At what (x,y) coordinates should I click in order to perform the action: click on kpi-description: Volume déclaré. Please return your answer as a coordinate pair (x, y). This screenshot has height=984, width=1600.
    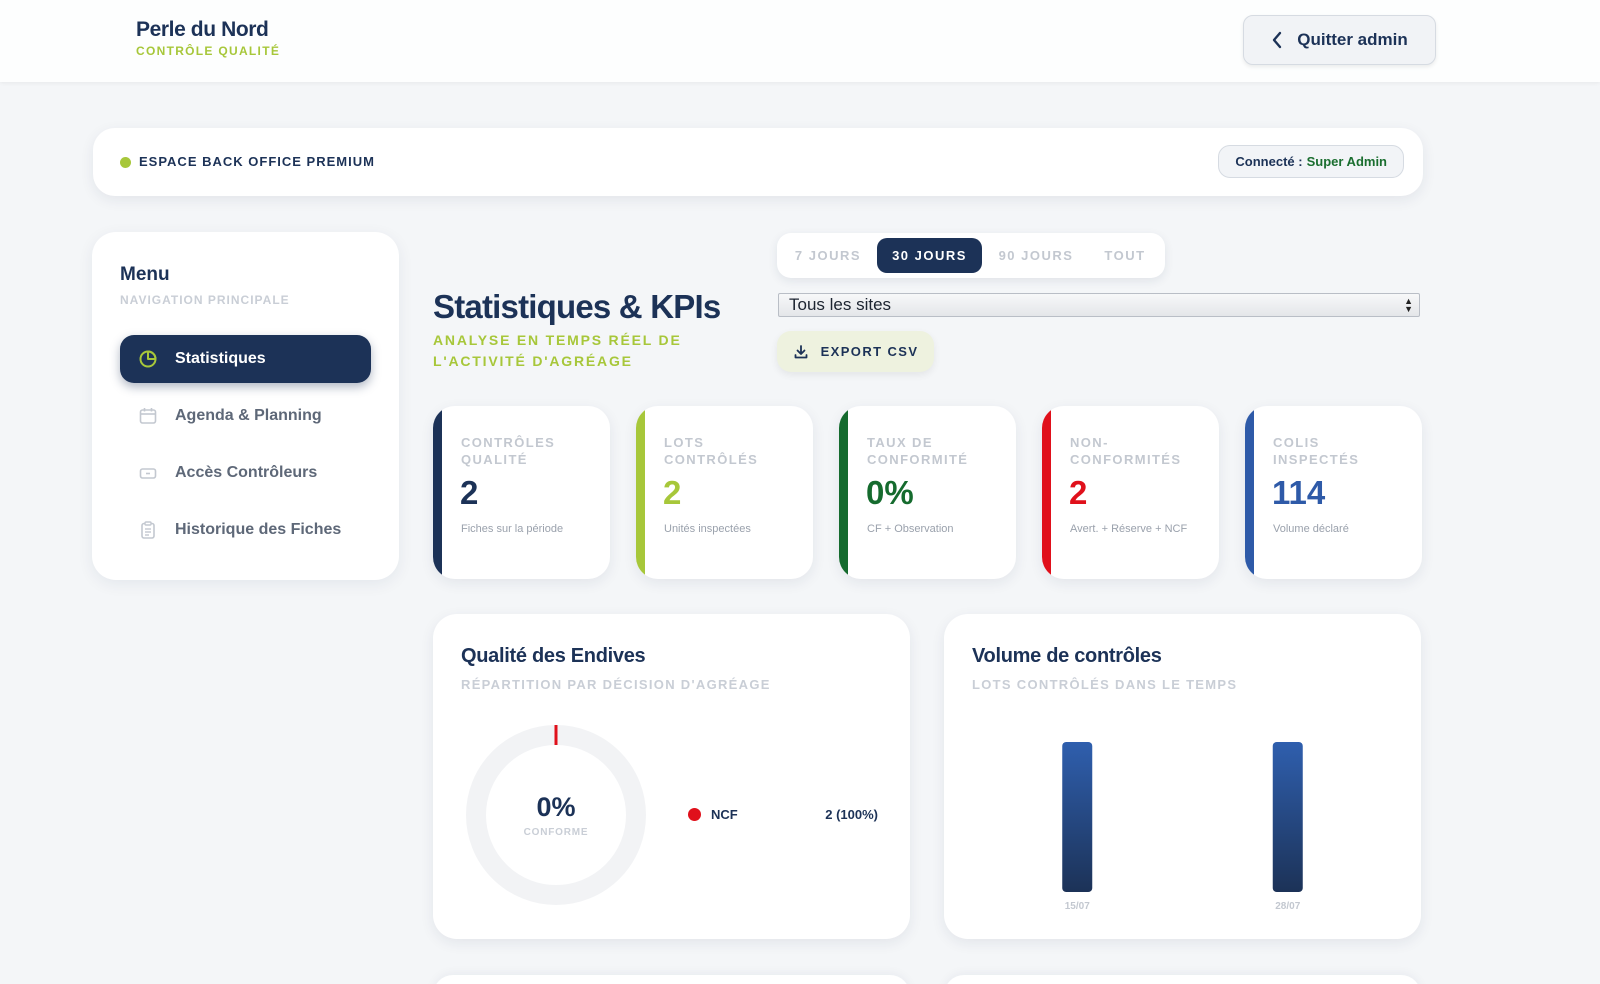
    Looking at the image, I should click on (1311, 529).